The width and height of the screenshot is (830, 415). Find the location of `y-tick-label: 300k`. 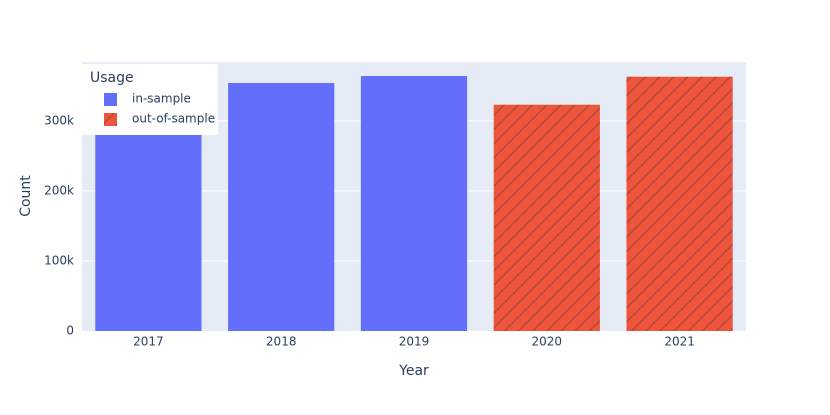

y-tick-label: 300k is located at coordinates (59, 120).